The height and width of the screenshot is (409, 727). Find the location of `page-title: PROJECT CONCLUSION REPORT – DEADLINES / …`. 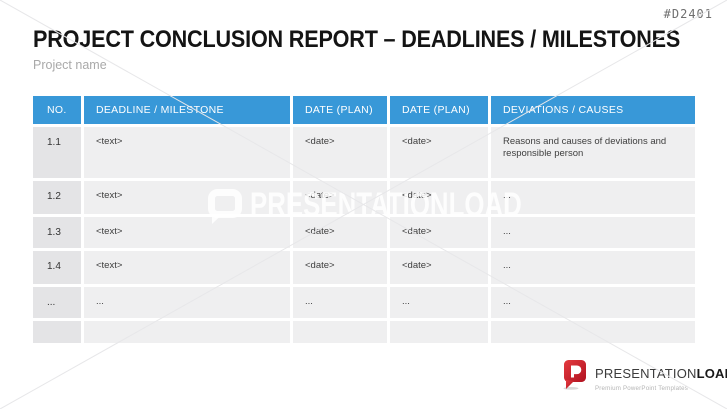

page-title: PROJECT CONCLUSION REPORT – DEADLINES / … is located at coordinates (357, 39).